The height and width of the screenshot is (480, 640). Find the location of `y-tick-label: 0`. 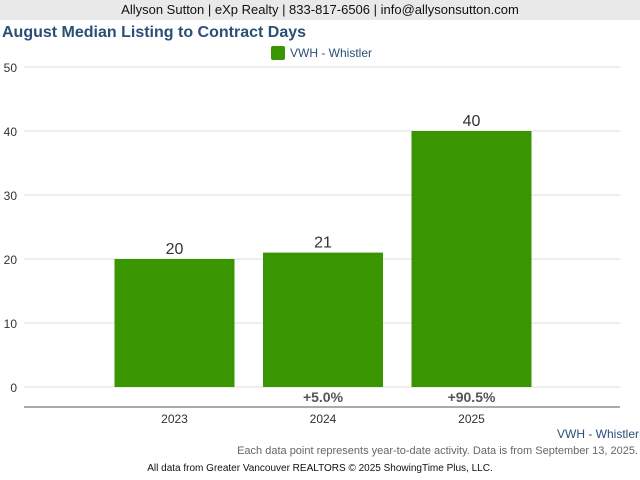

y-tick-label: 0 is located at coordinates (13, 388).